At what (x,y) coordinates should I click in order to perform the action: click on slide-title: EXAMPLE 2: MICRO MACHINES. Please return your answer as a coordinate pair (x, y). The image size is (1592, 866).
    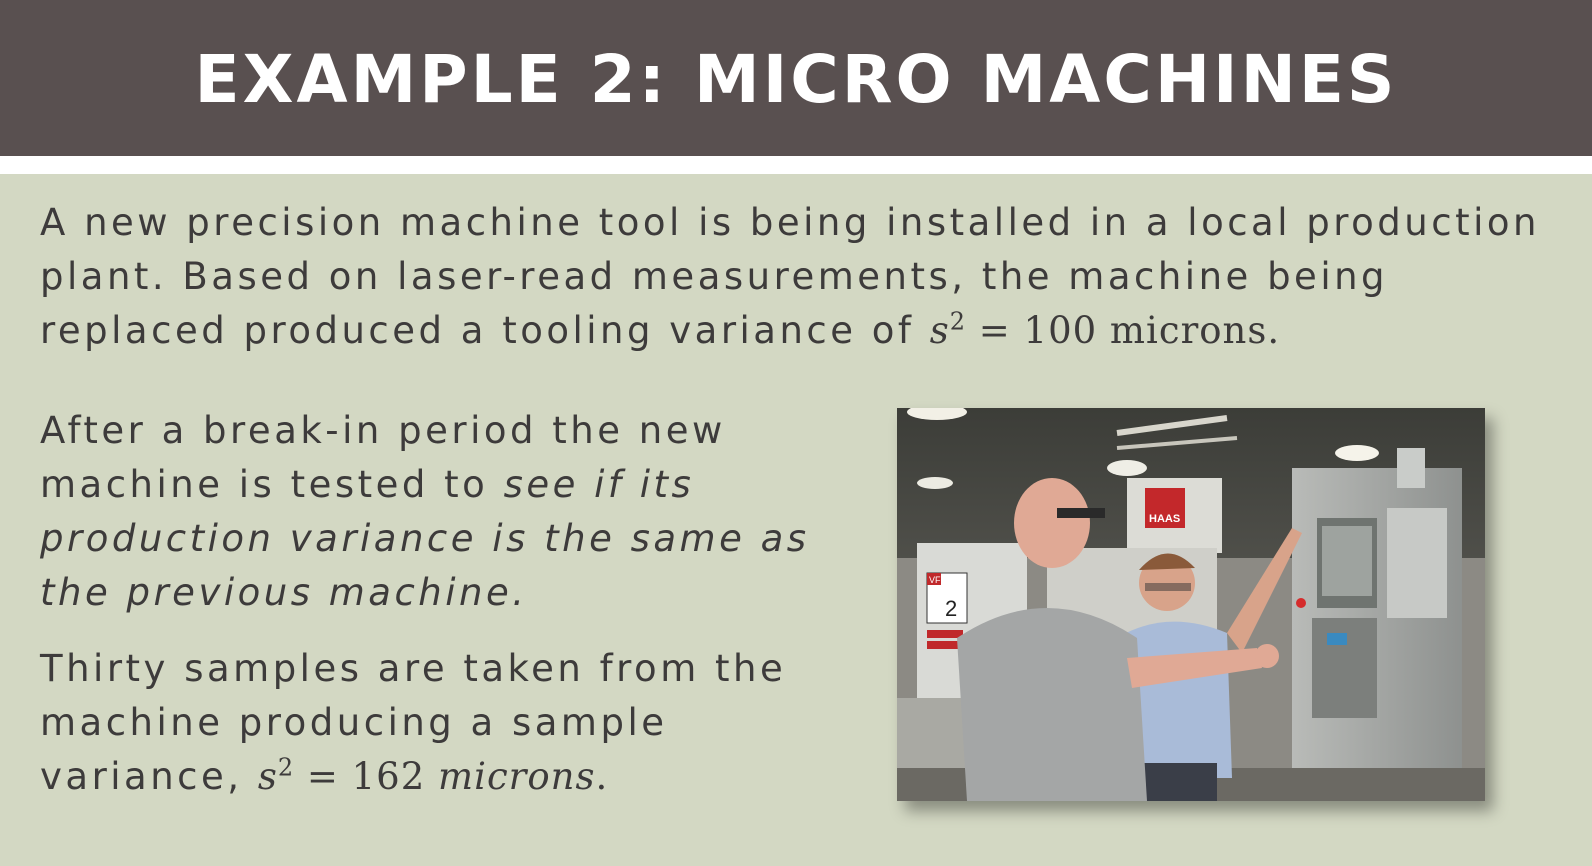
    Looking at the image, I should click on (796, 79).